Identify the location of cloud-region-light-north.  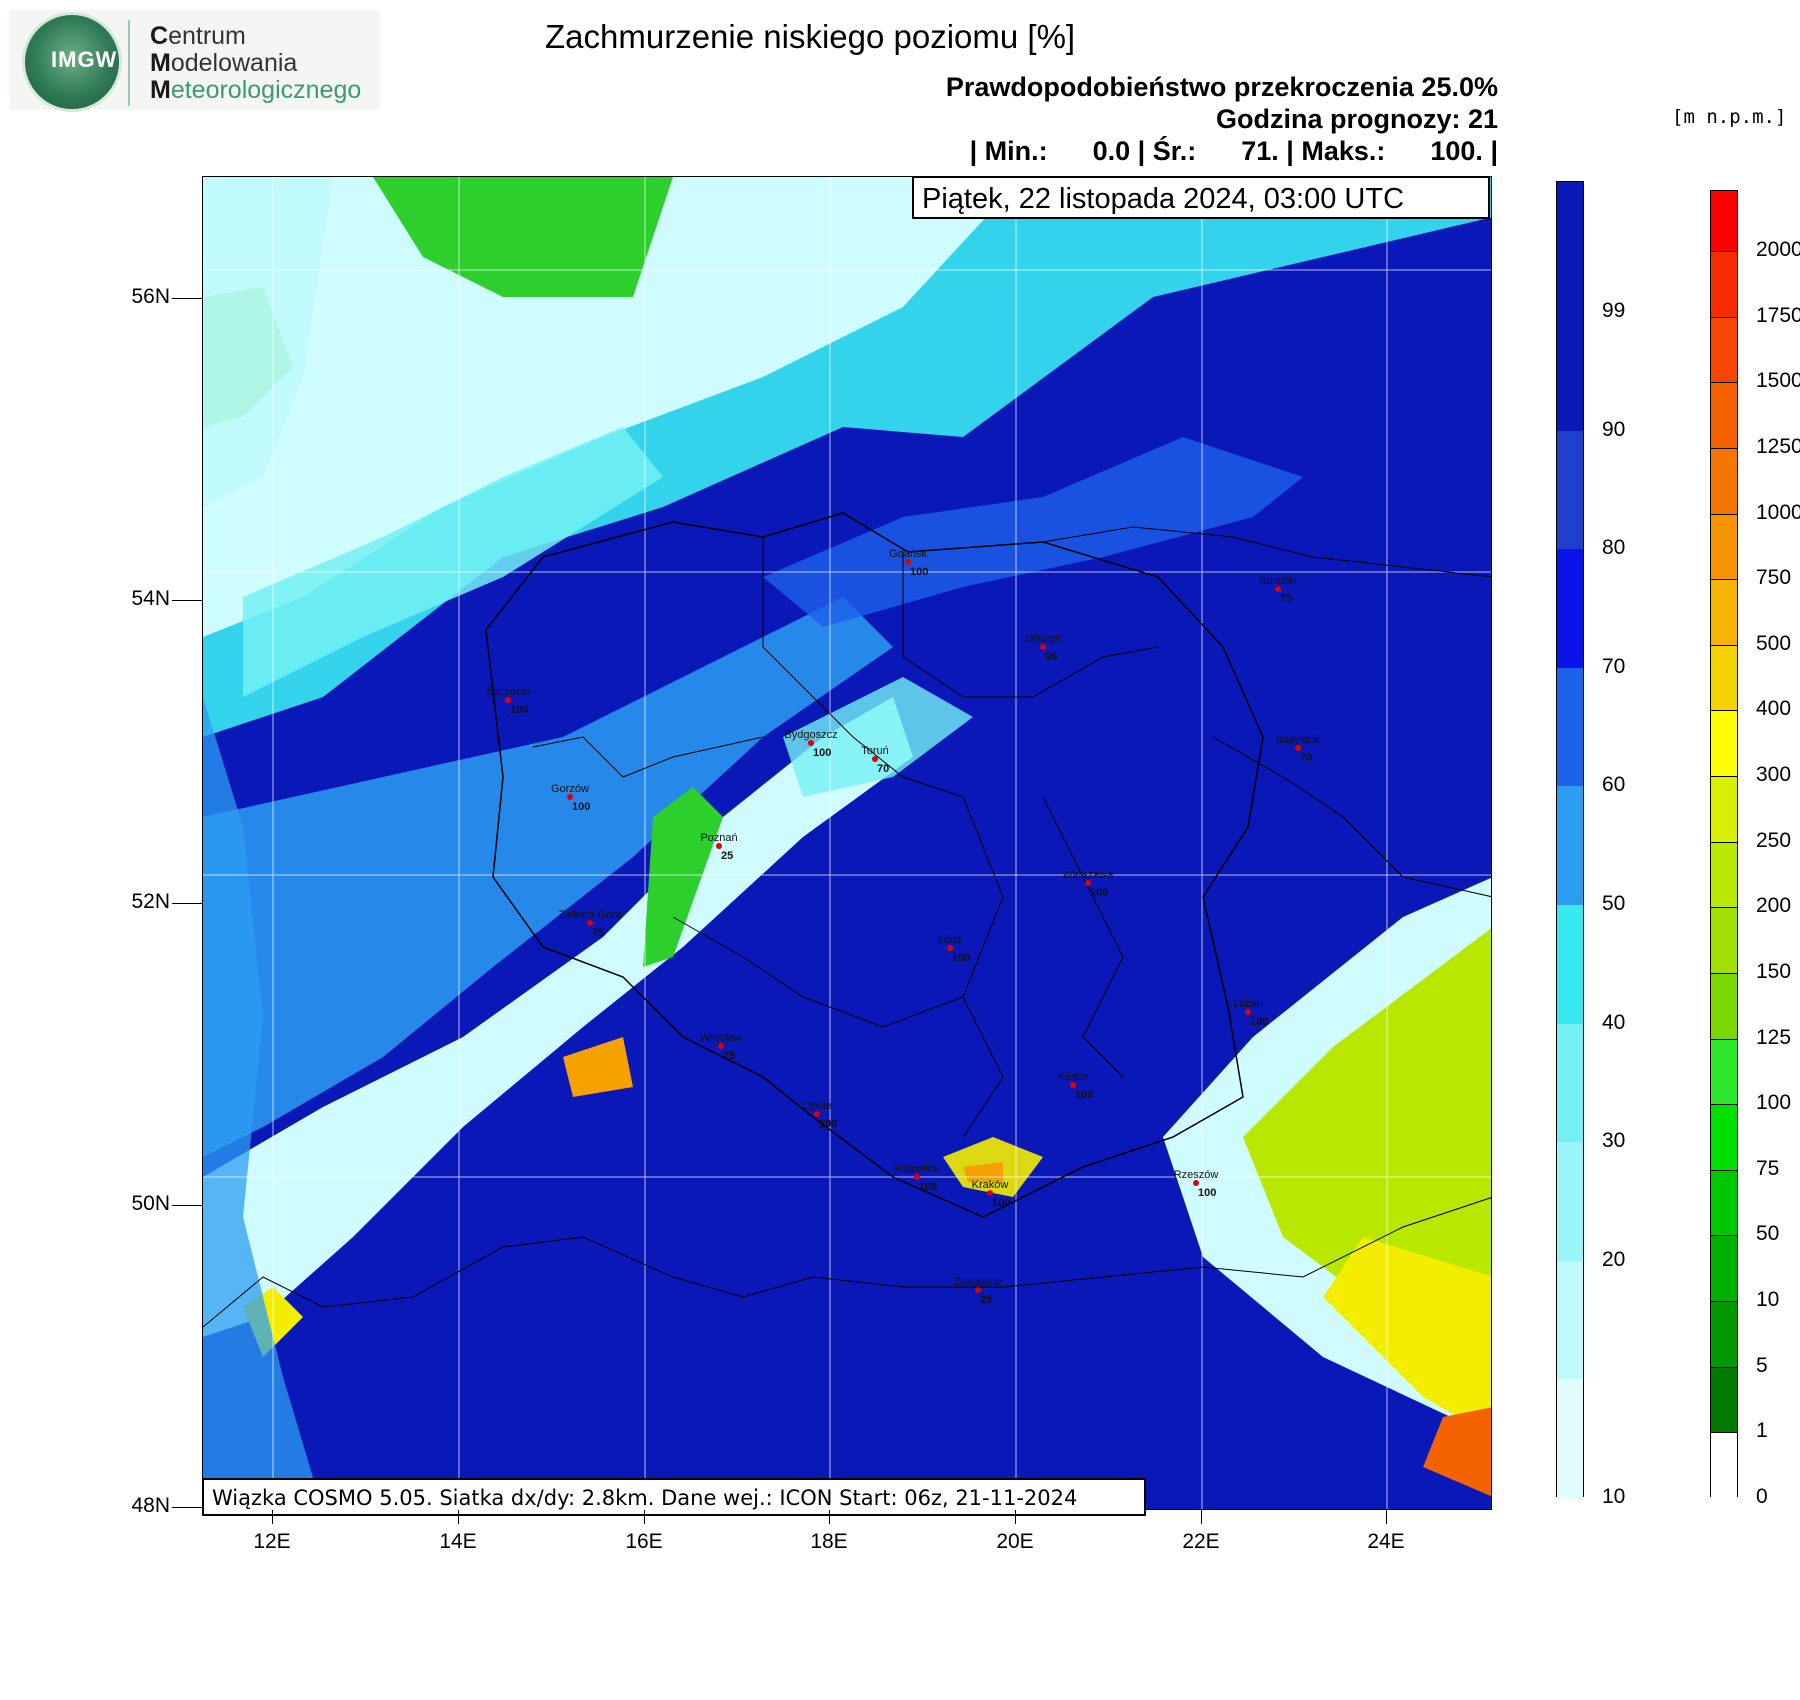
(613, 407).